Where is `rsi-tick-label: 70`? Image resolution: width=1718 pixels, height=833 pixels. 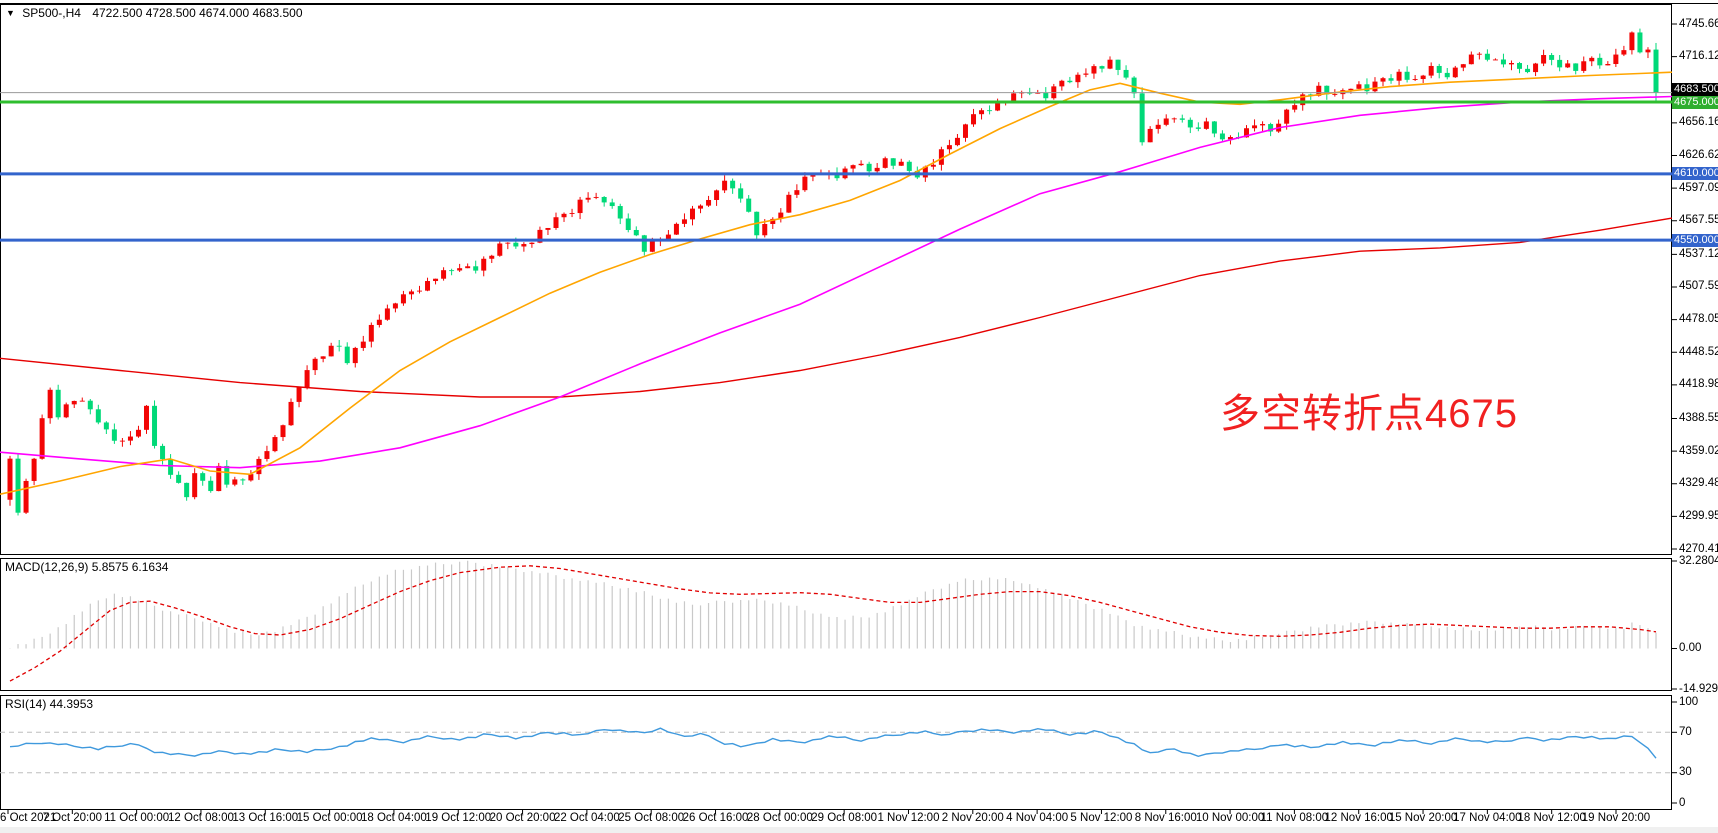 rsi-tick-label: 70 is located at coordinates (1685, 731).